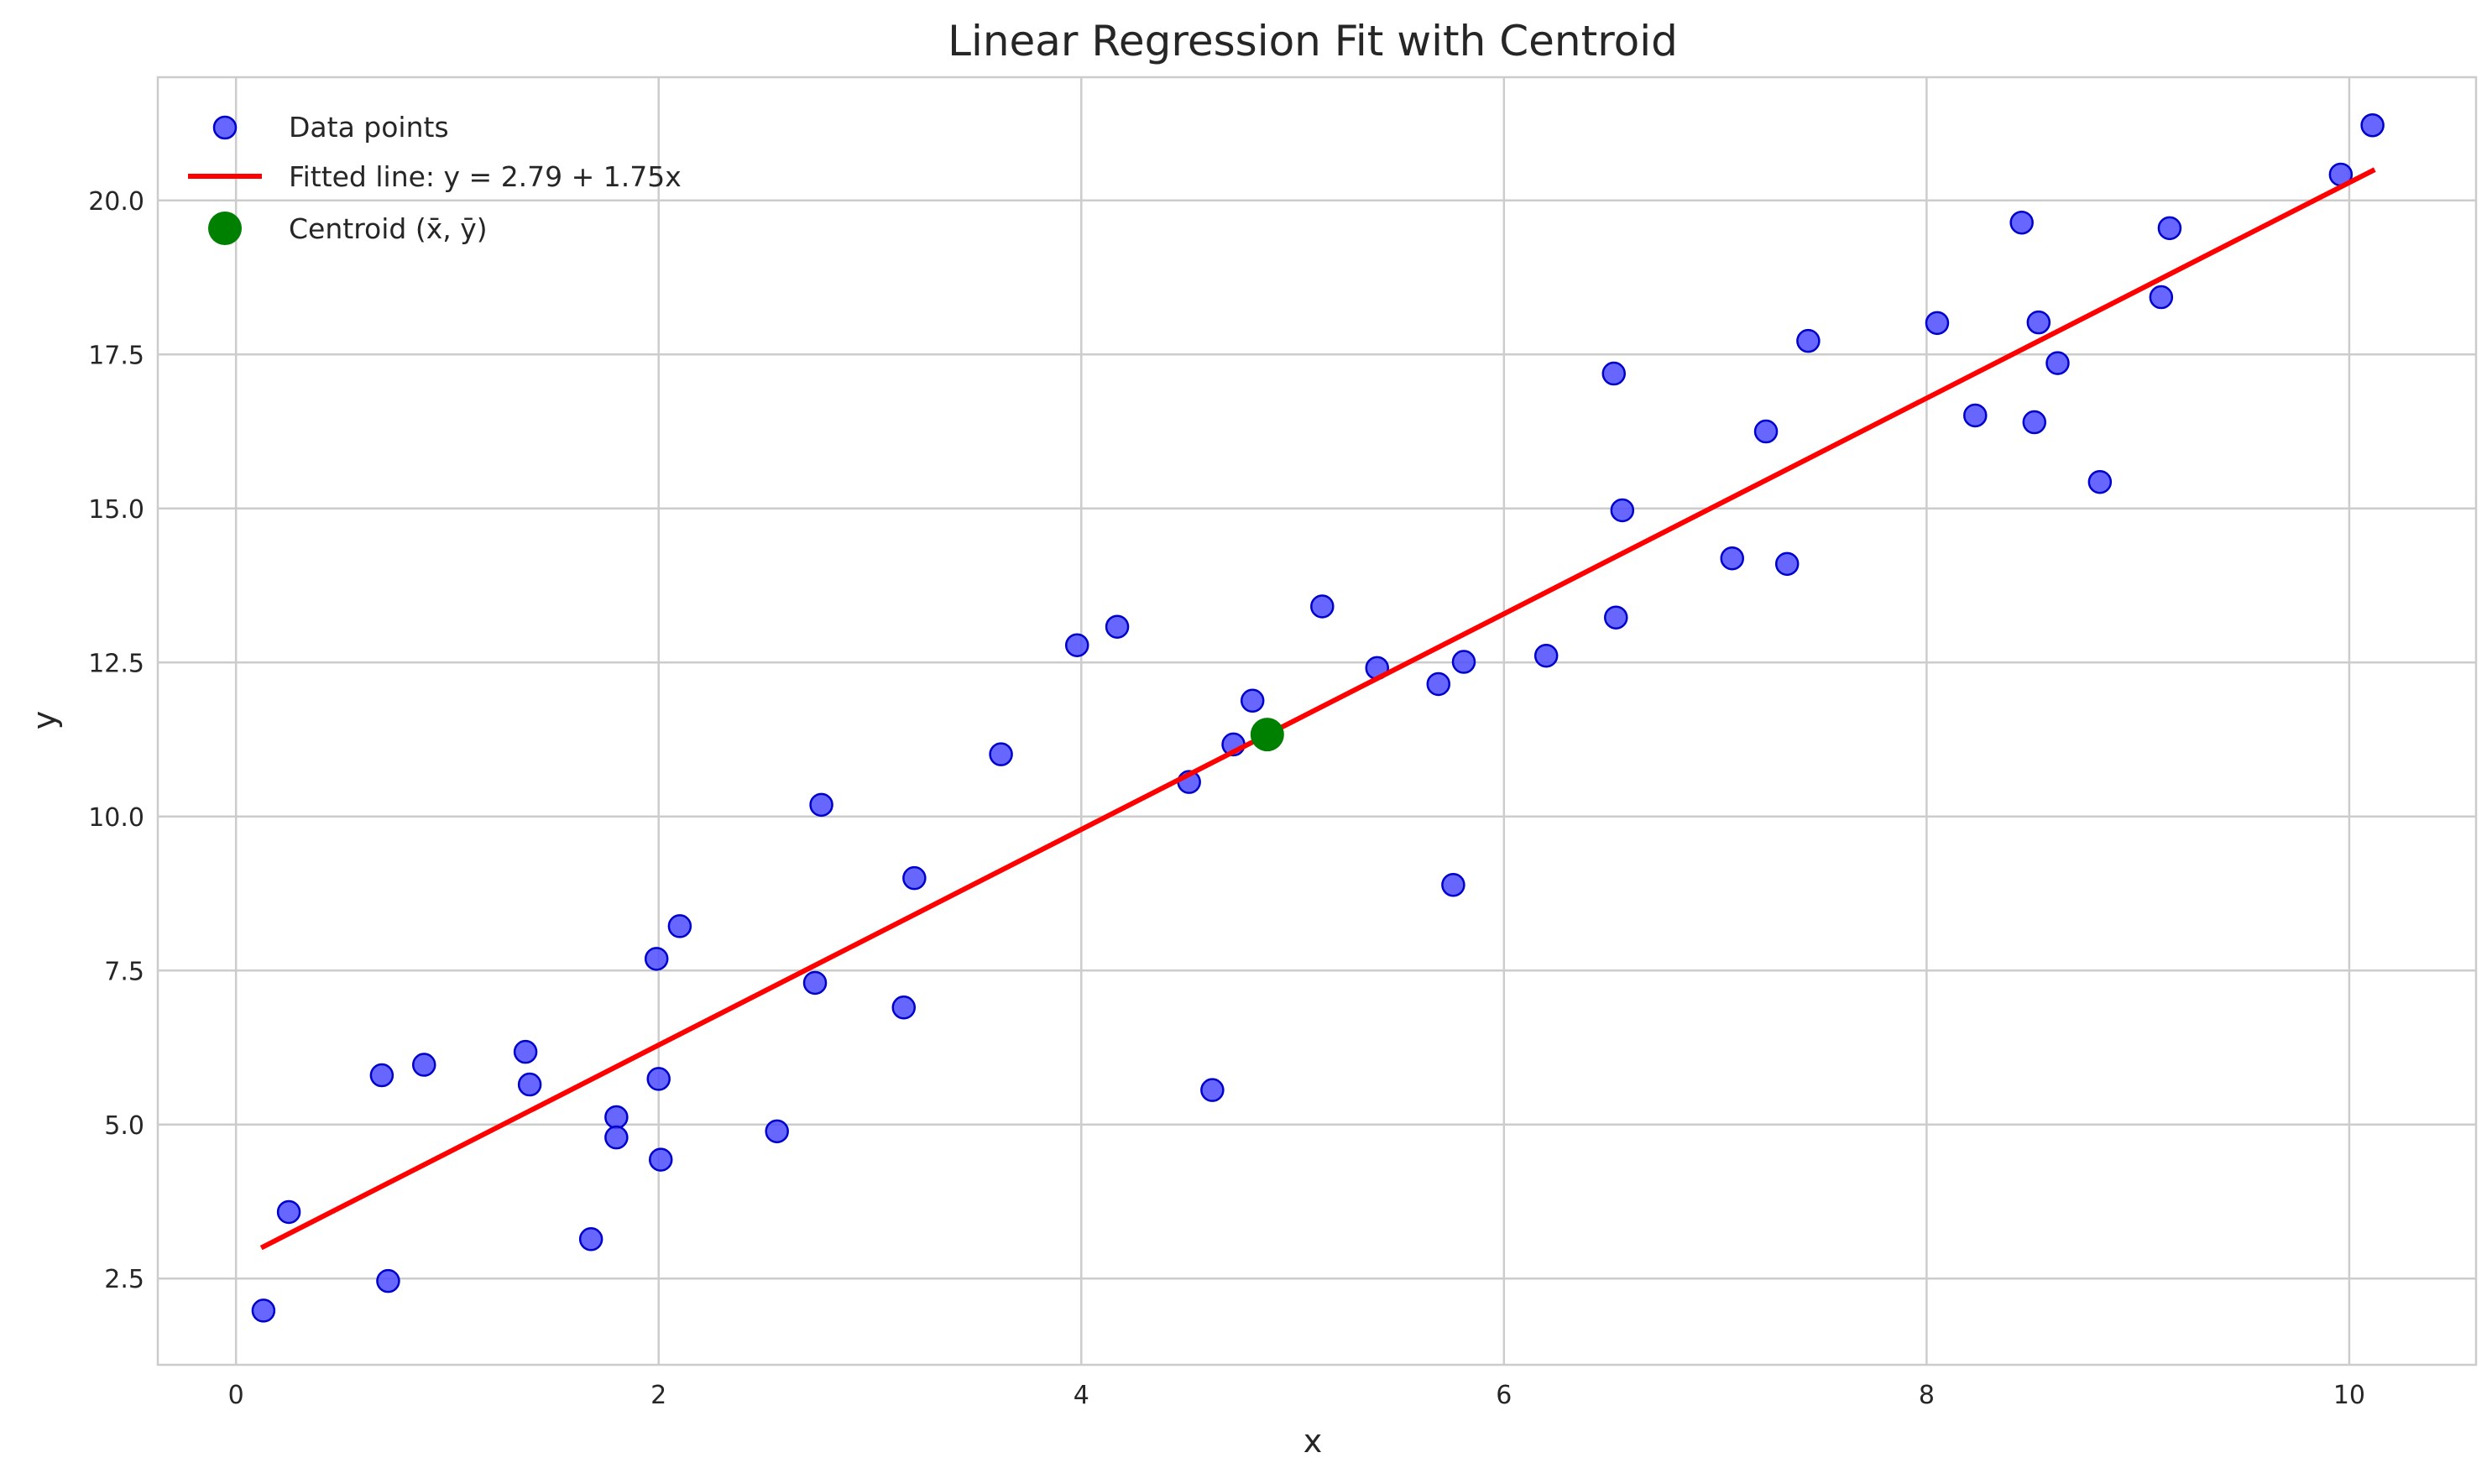 This screenshot has width=2492, height=1484. Describe the element at coordinates (44, 720) in the screenshot. I see `y-axis-label: y` at that location.